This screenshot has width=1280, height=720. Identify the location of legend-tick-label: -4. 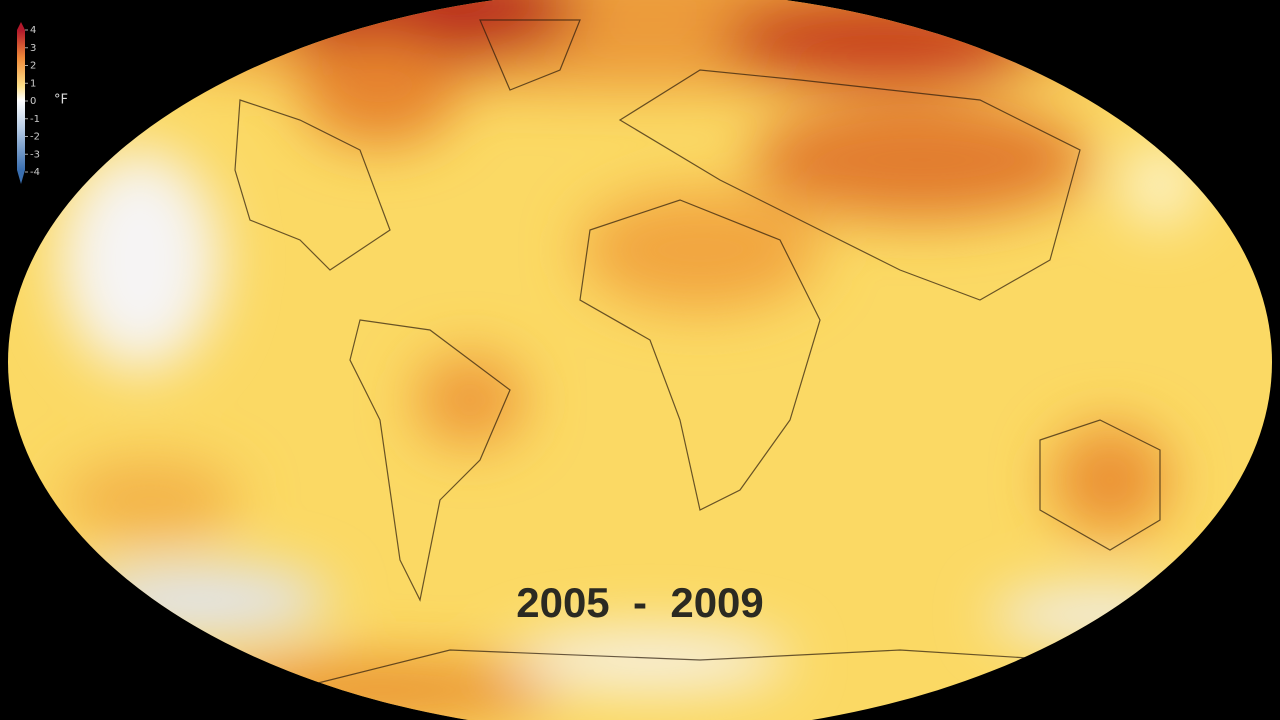
(35, 172).